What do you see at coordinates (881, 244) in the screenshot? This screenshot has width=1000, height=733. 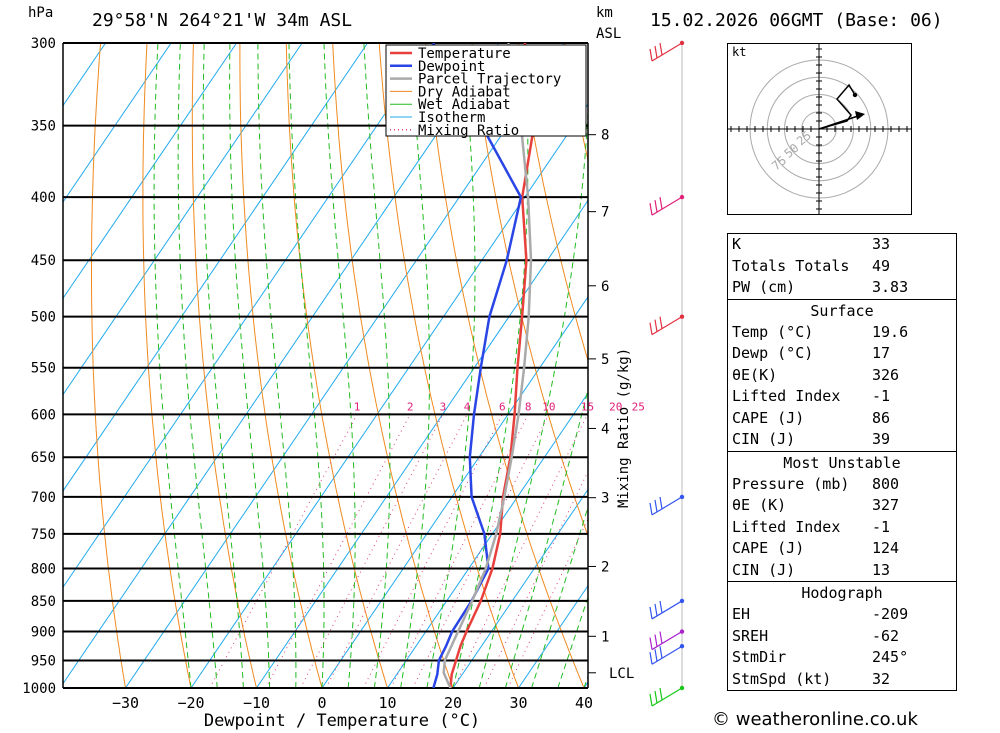 I see `index-value: 33` at bounding box center [881, 244].